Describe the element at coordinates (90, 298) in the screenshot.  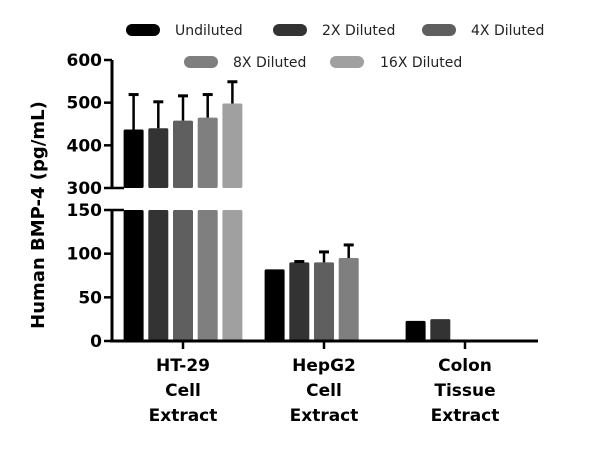
I see `y-tick-label: 50` at that location.